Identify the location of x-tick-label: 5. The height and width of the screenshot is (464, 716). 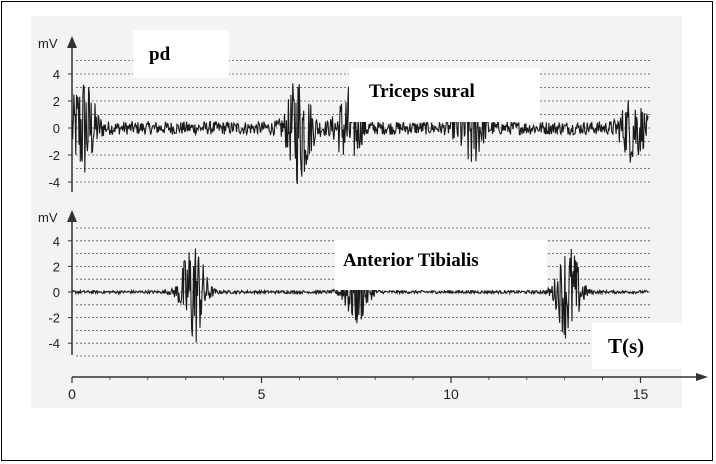
(262, 394).